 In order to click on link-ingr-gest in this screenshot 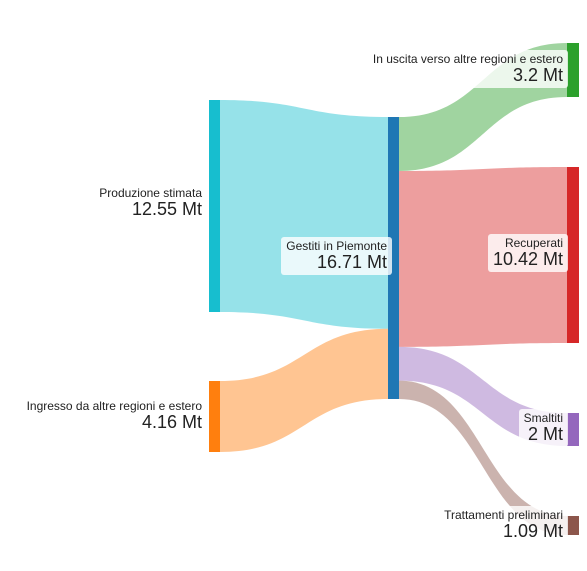, I will do `click(304, 390)`.